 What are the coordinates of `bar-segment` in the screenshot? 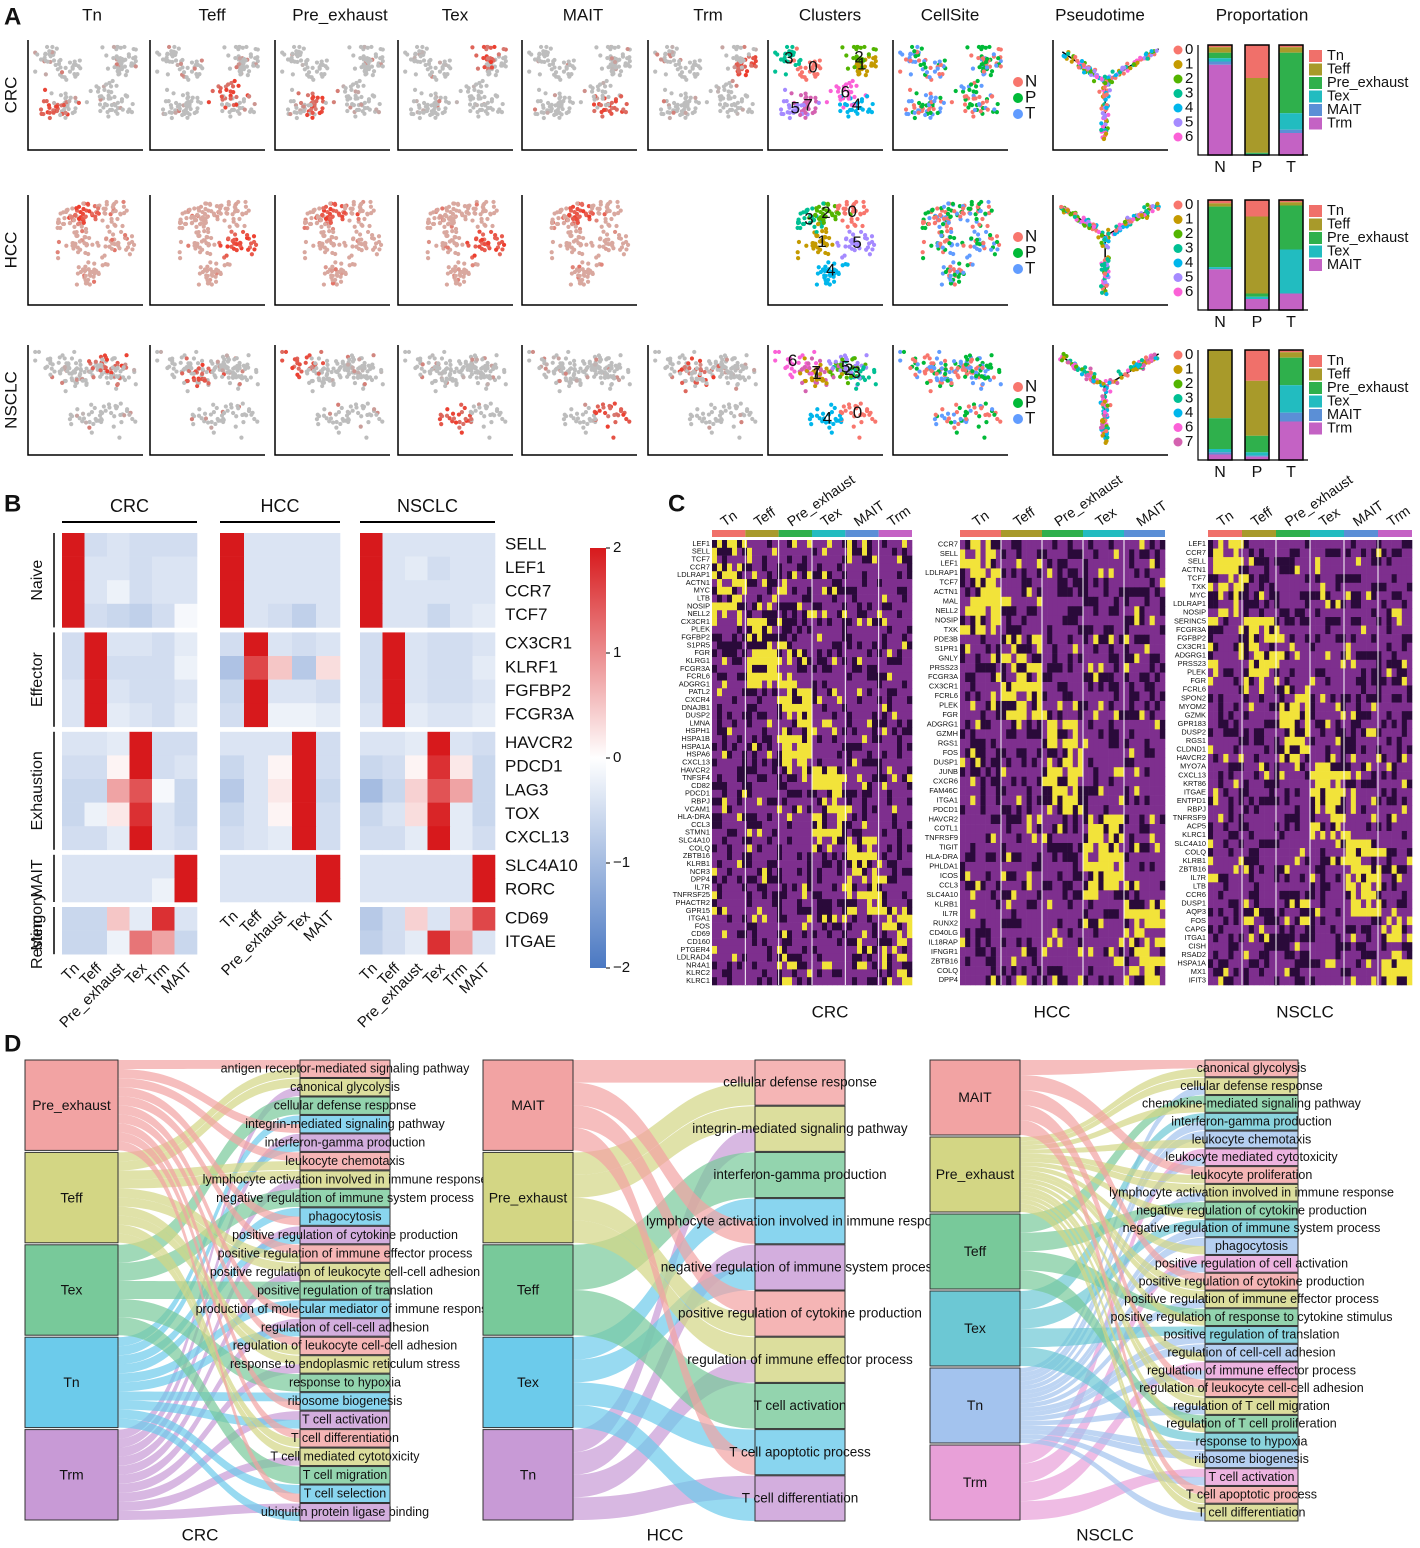 It's located at (1257, 208).